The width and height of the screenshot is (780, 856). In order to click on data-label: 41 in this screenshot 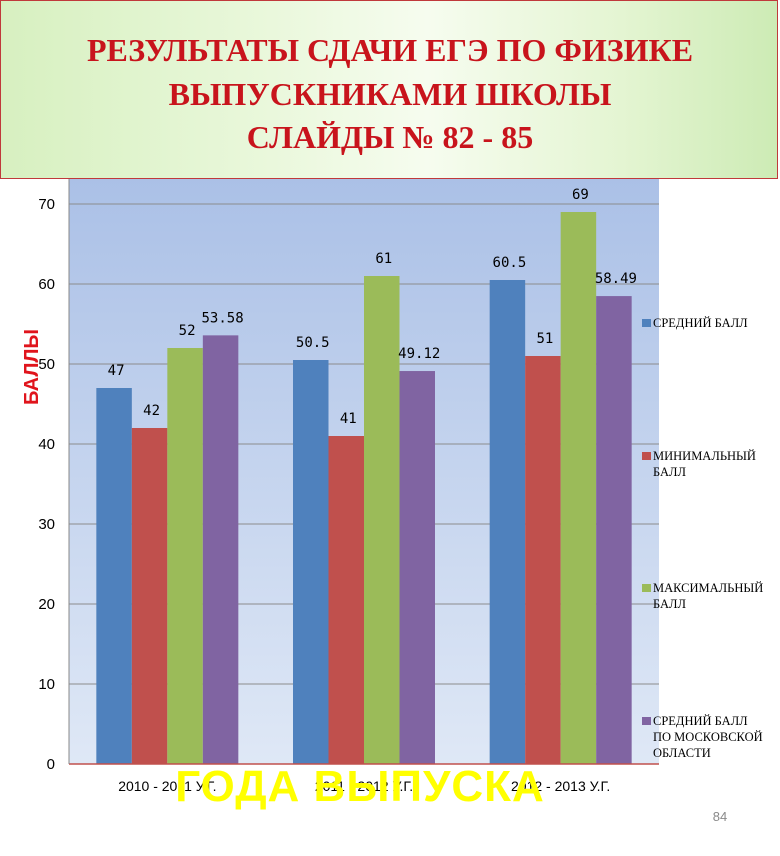, I will do `click(348, 419)`.